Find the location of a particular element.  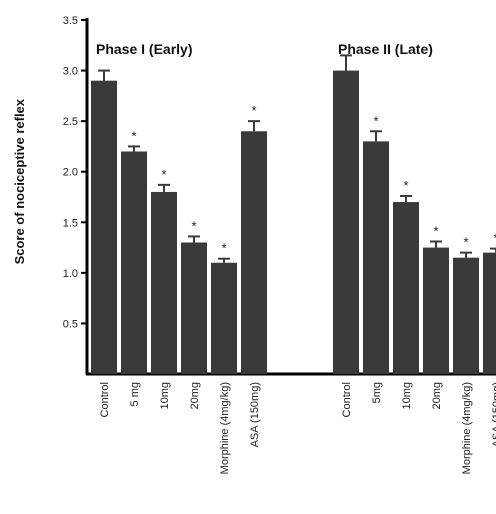

phase-title: Phase II (Late) is located at coordinates (385, 49).